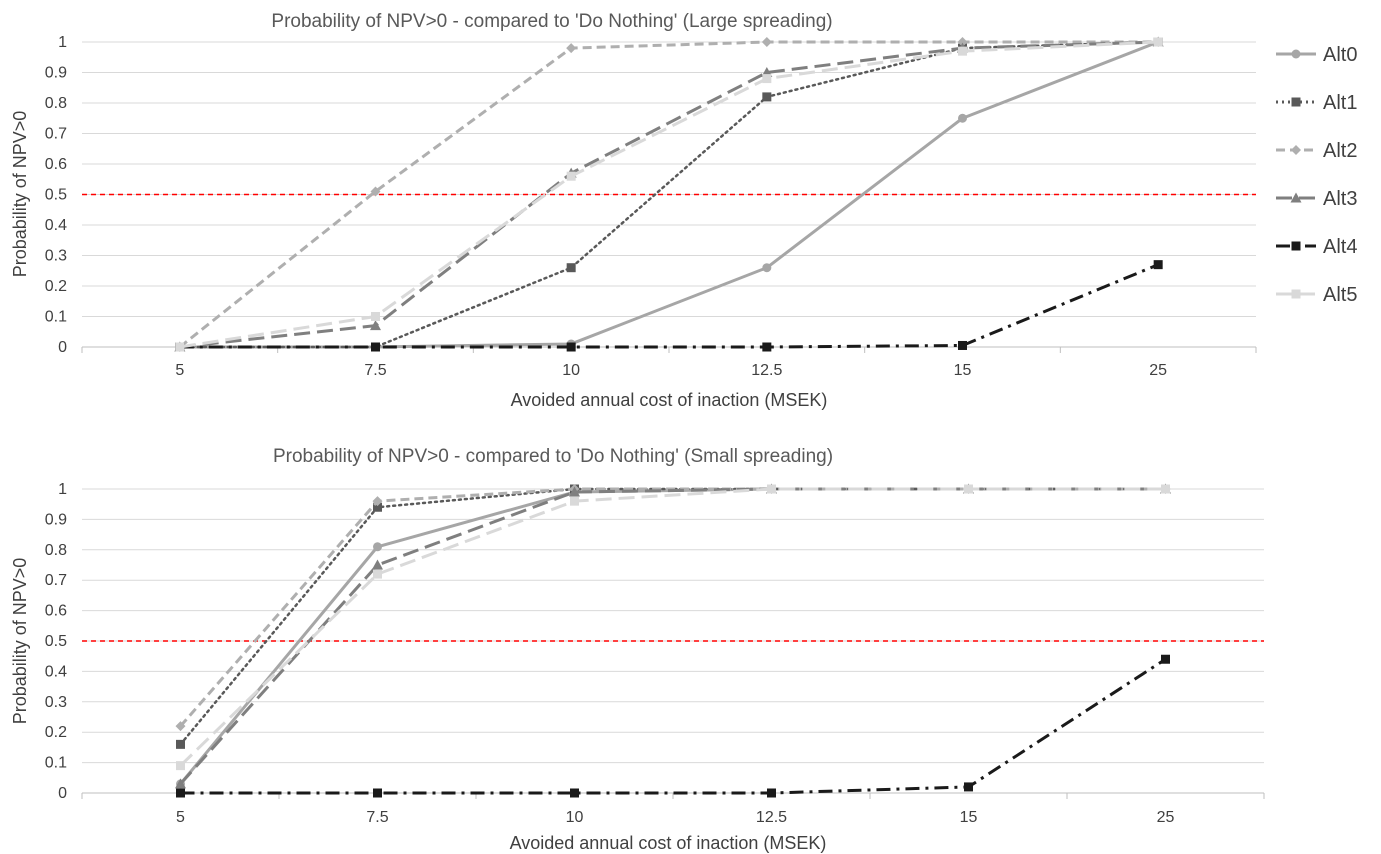 This screenshot has width=1381, height=854. Describe the element at coordinates (1340, 247) in the screenshot. I see `legend-label: Alt4` at that location.